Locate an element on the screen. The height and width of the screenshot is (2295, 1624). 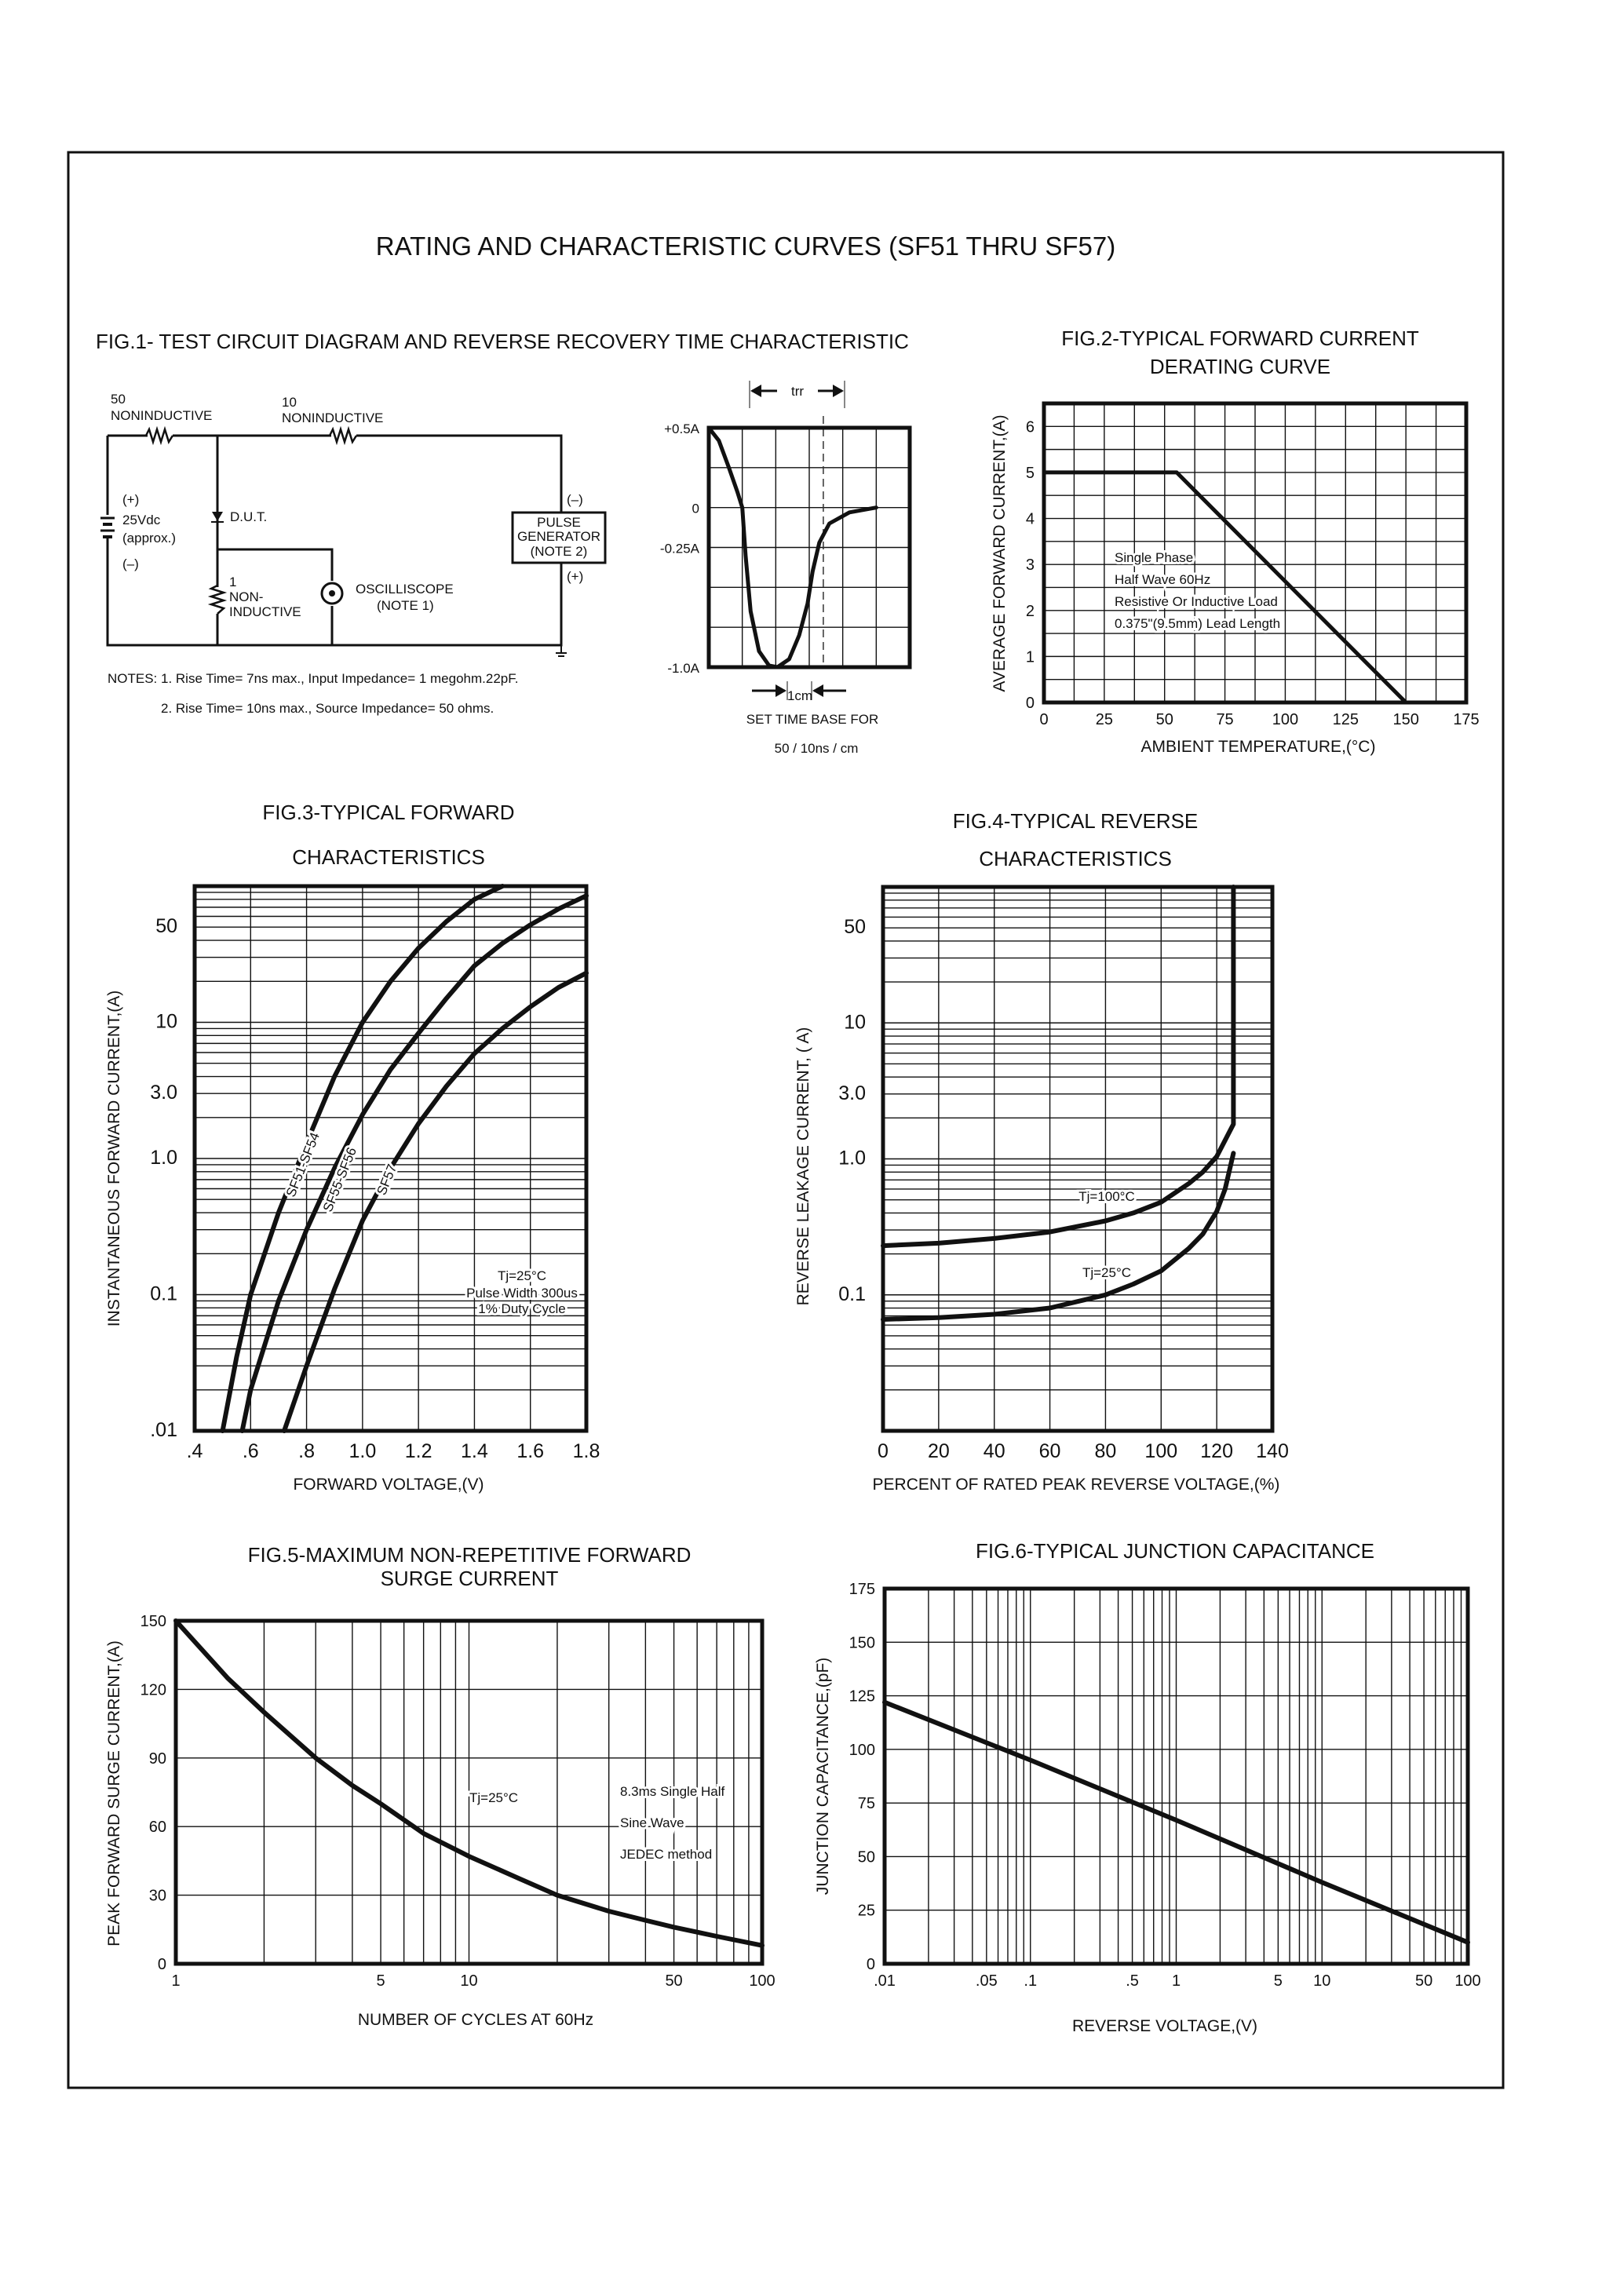
r3-type-1: NON- is located at coordinates (246, 596).